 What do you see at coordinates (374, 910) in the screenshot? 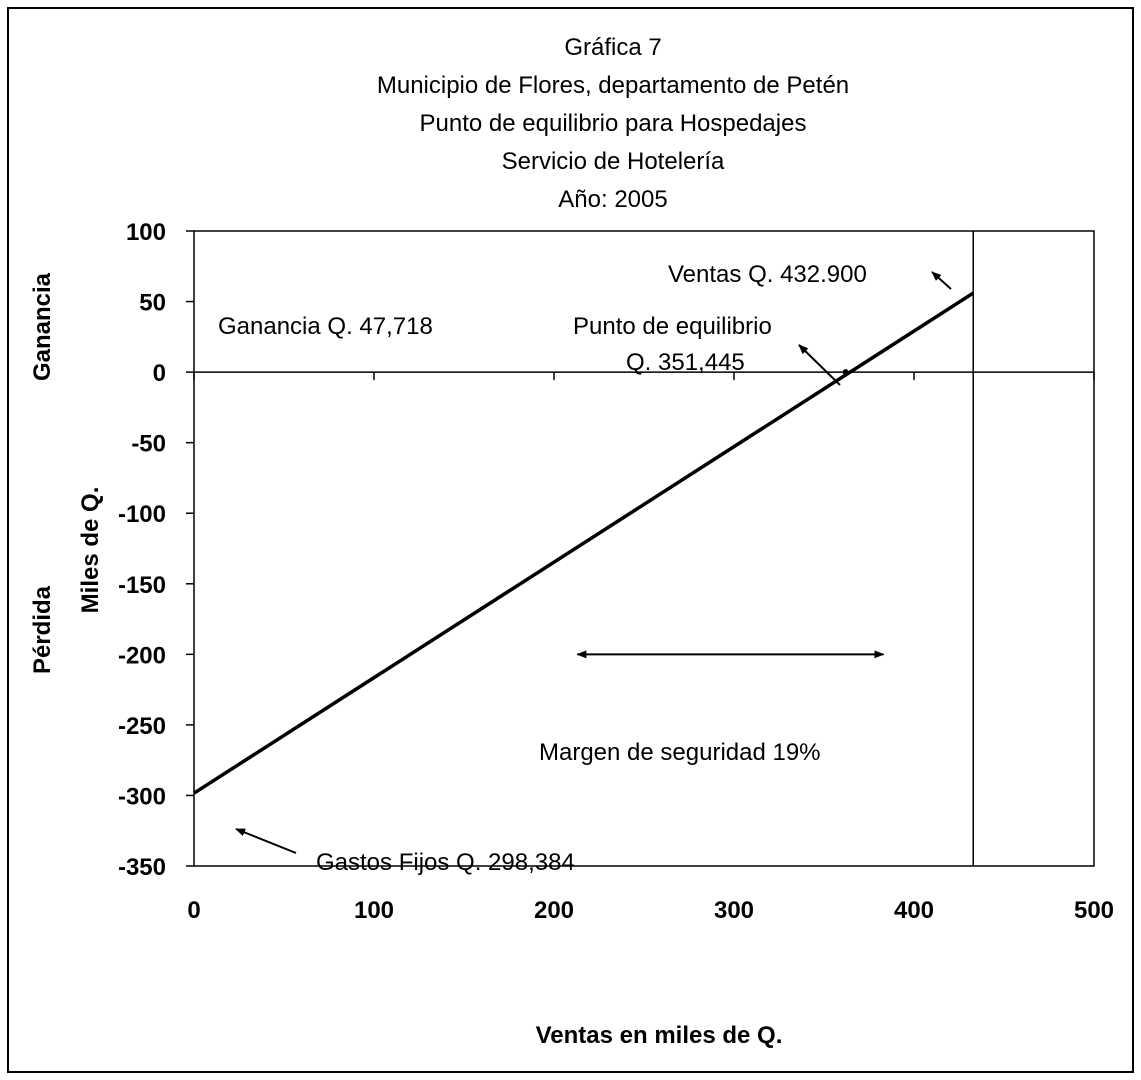
I see `x-tick-label: 100` at bounding box center [374, 910].